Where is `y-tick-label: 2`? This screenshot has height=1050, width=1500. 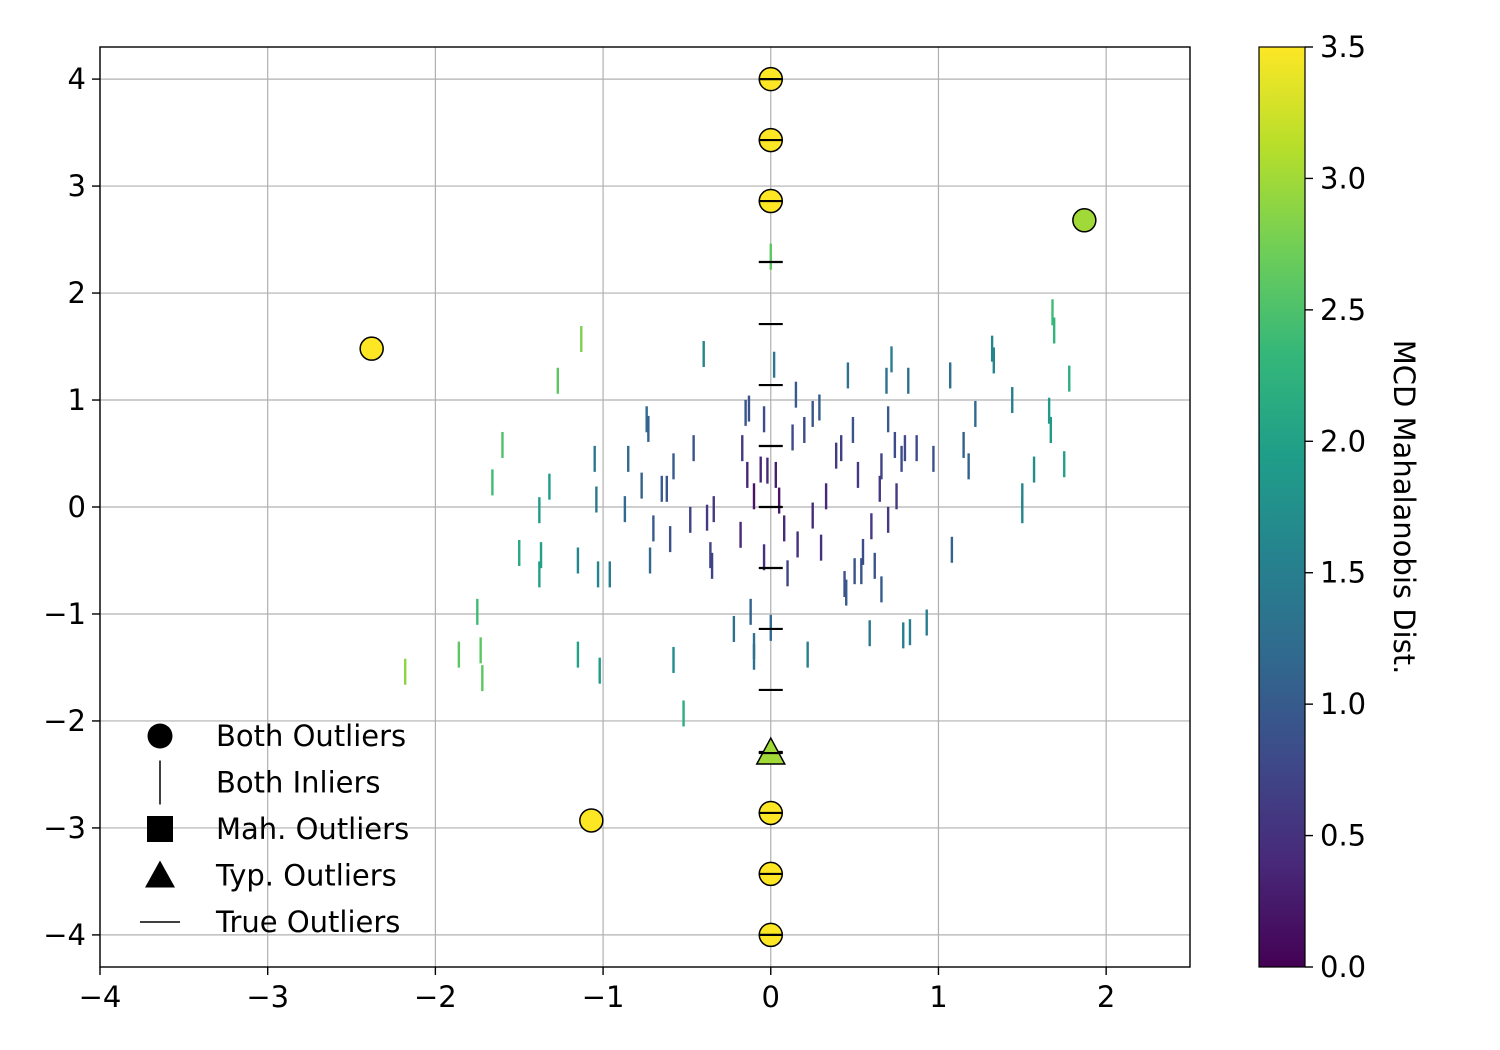
y-tick-label: 2 is located at coordinates (77, 293).